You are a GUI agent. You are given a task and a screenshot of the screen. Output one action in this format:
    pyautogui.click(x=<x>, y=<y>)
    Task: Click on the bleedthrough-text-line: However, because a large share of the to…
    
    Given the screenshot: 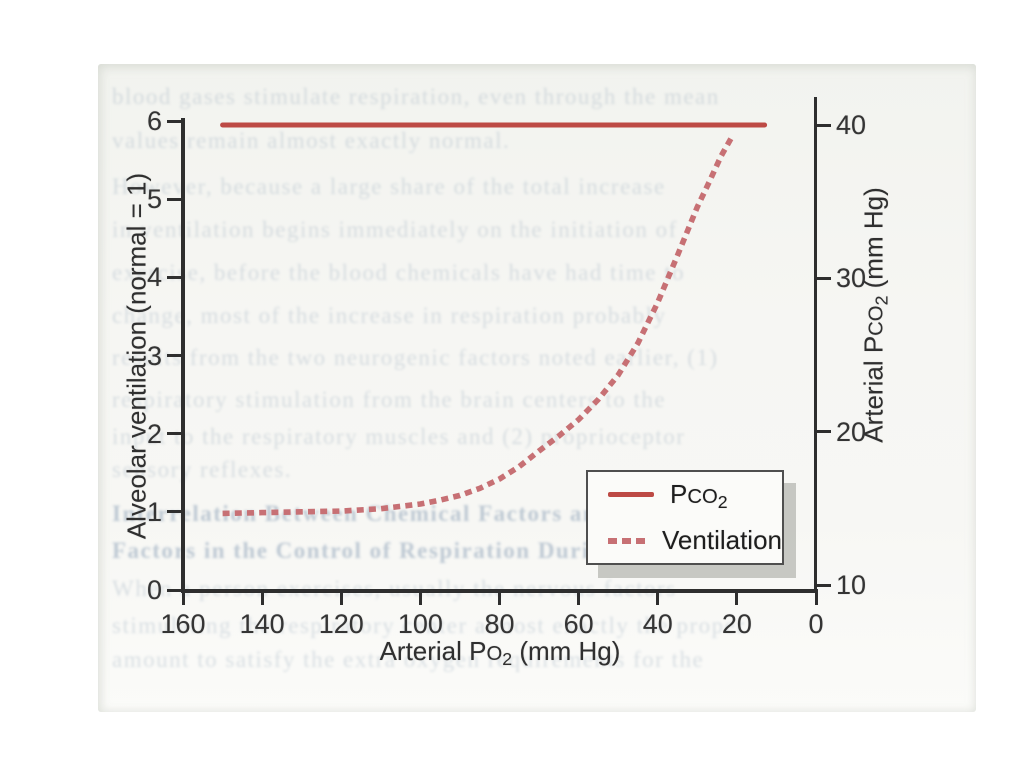 What is the action you would take?
    pyautogui.click(x=389, y=186)
    